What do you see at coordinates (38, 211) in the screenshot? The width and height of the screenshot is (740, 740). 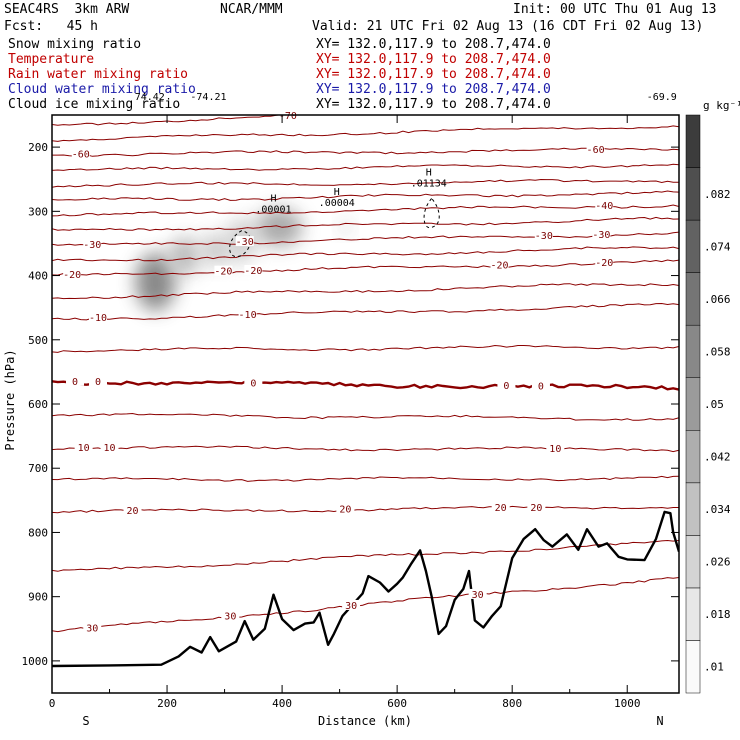 I see `y-tick-label: 300` at bounding box center [38, 211].